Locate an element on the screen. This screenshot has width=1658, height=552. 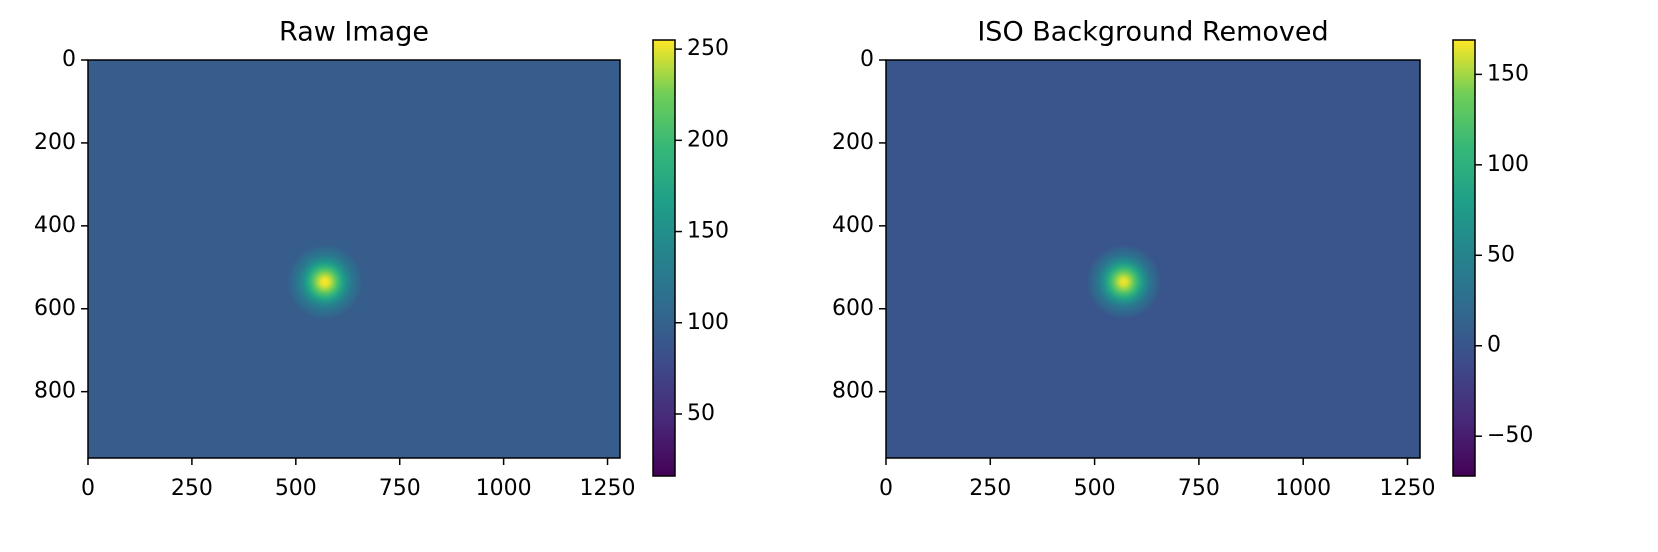
colorbar-tick-label: 250 is located at coordinates (708, 48).